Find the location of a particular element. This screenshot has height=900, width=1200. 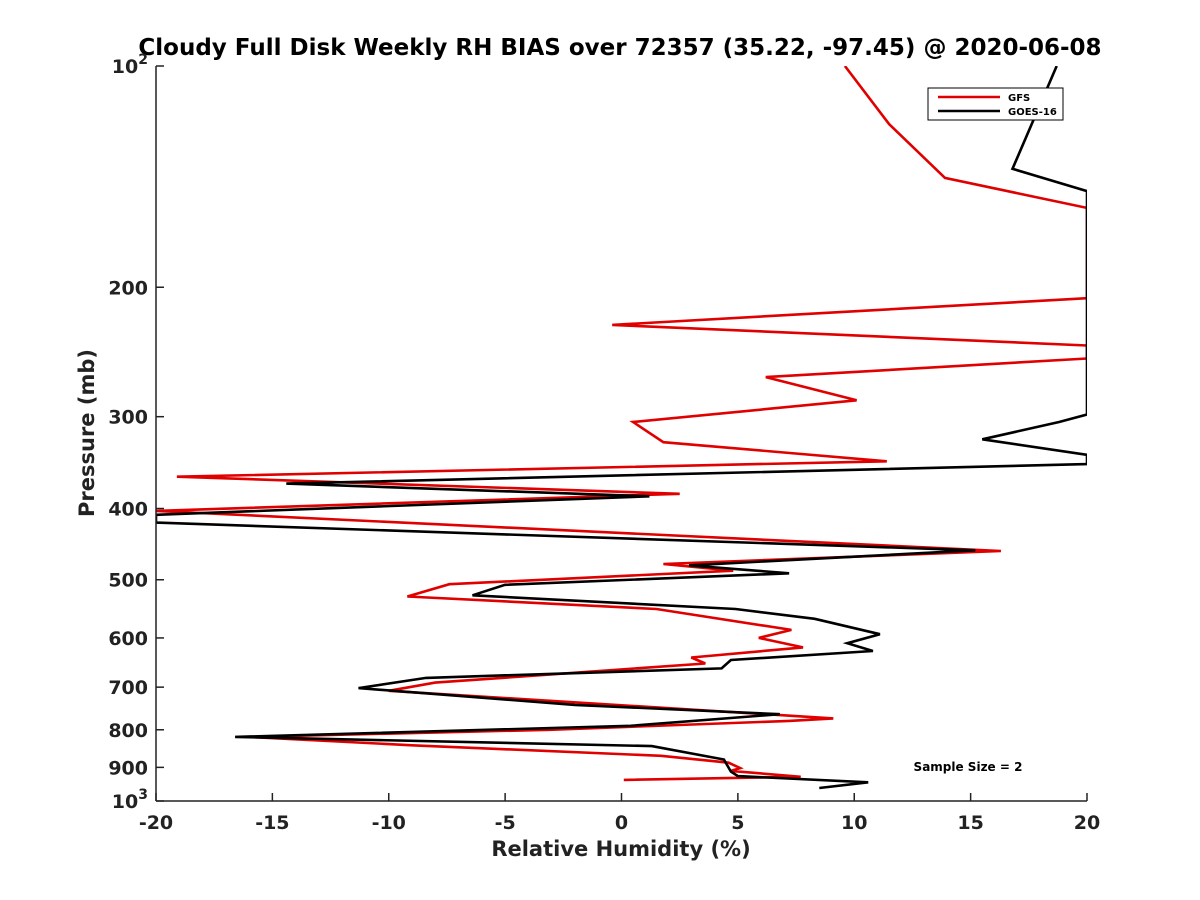

sample-size-annotation: Sample Size = 2 is located at coordinates (968, 767).